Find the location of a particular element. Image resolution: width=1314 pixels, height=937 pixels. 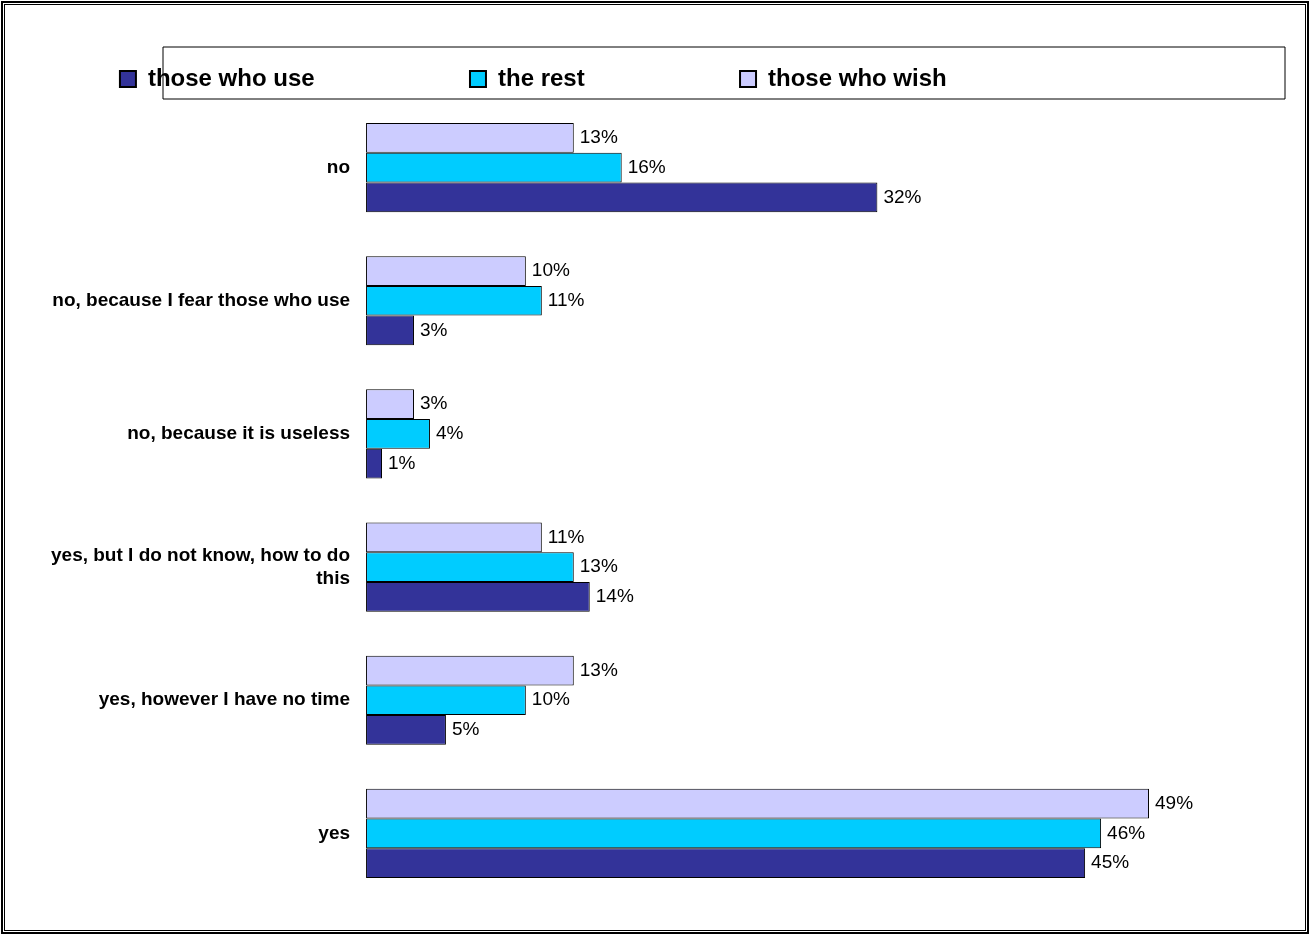

legend-label: those who use is located at coordinates (297, 77).